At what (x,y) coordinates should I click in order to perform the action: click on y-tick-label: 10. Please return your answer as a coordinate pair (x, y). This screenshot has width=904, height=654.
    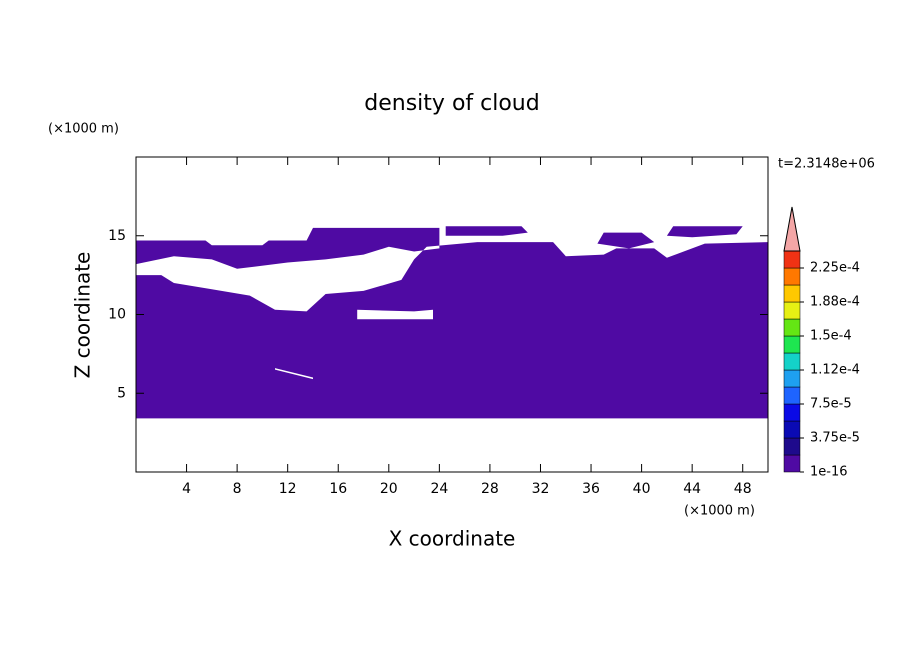
    Looking at the image, I should click on (117, 315).